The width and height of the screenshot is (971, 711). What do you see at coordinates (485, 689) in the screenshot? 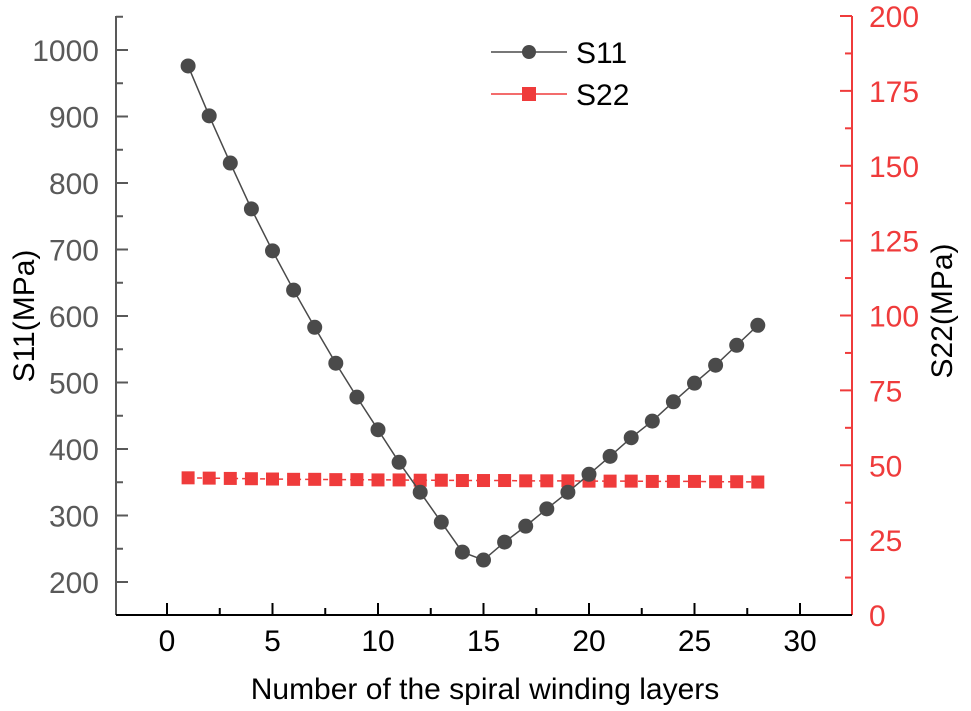
I see `x-axis-label: Number of the spiral winding layers` at bounding box center [485, 689].